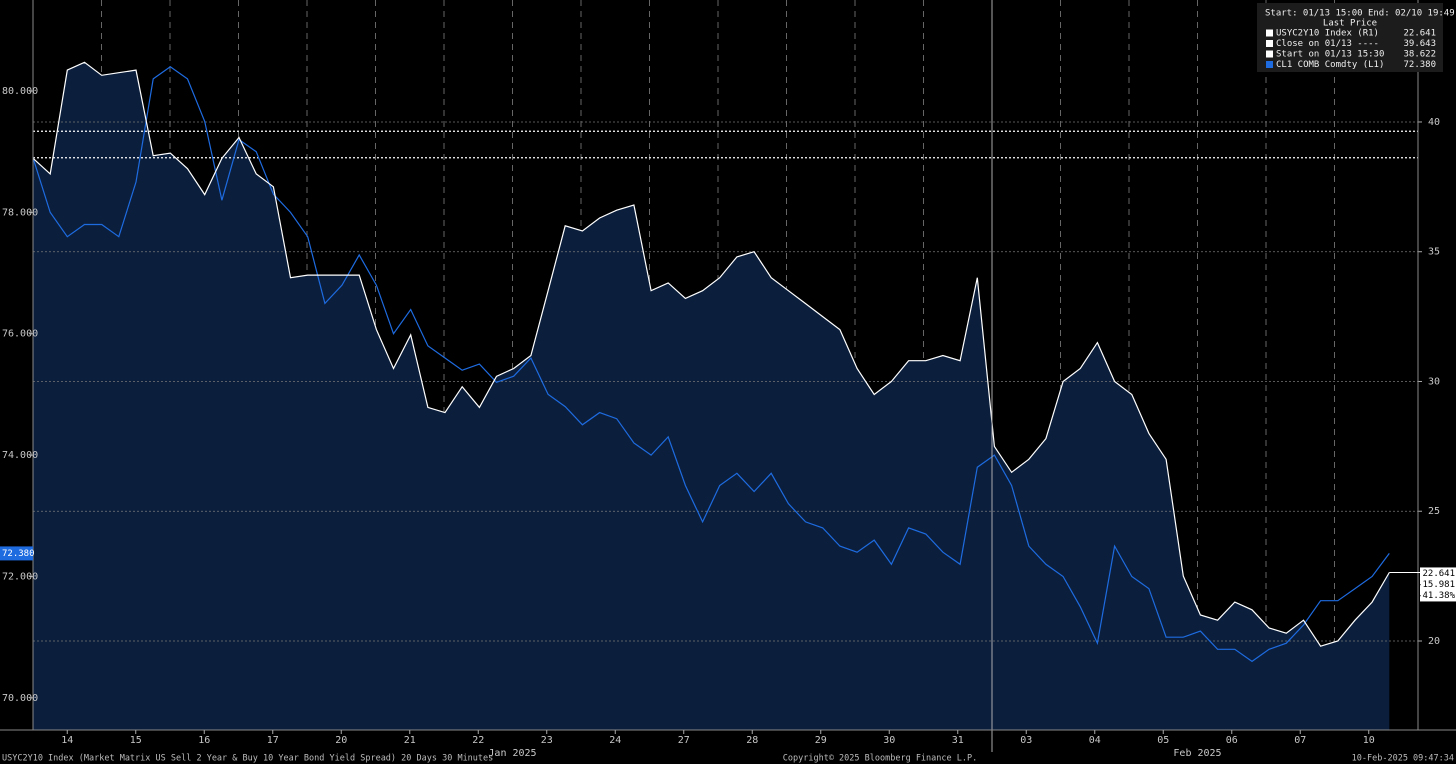  Describe the element at coordinates (67, 740) in the screenshot. I see `x-tick-label: 14` at that location.